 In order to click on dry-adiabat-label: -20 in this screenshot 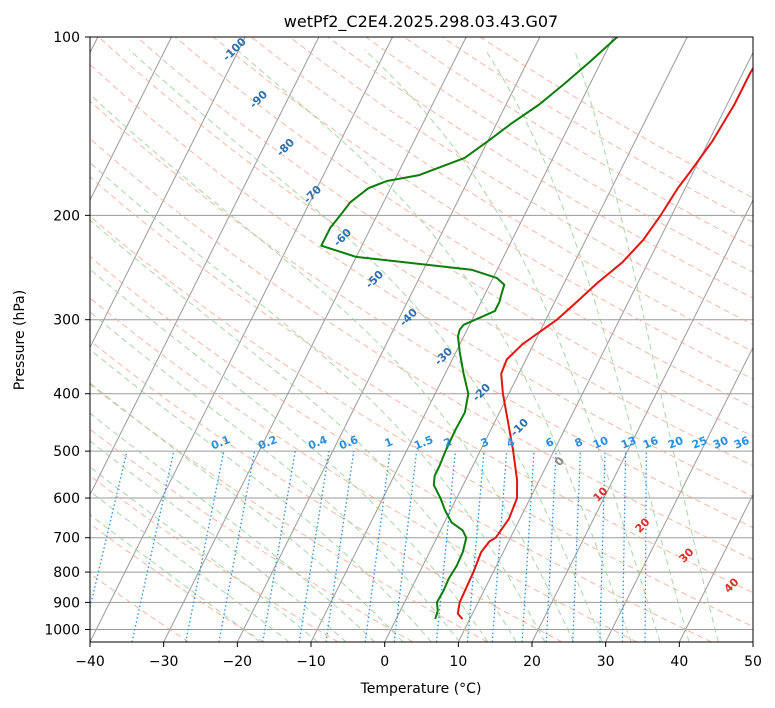, I will do `click(481, 392)`.